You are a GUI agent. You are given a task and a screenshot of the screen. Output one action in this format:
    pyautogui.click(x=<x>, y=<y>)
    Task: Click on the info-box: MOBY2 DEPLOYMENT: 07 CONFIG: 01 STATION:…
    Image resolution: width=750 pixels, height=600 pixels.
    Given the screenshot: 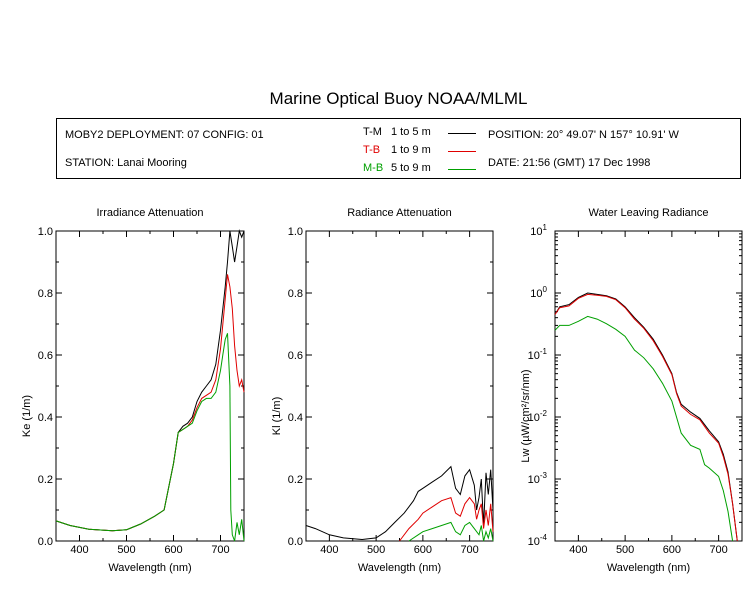 What is the action you would take?
    pyautogui.click(x=398, y=148)
    